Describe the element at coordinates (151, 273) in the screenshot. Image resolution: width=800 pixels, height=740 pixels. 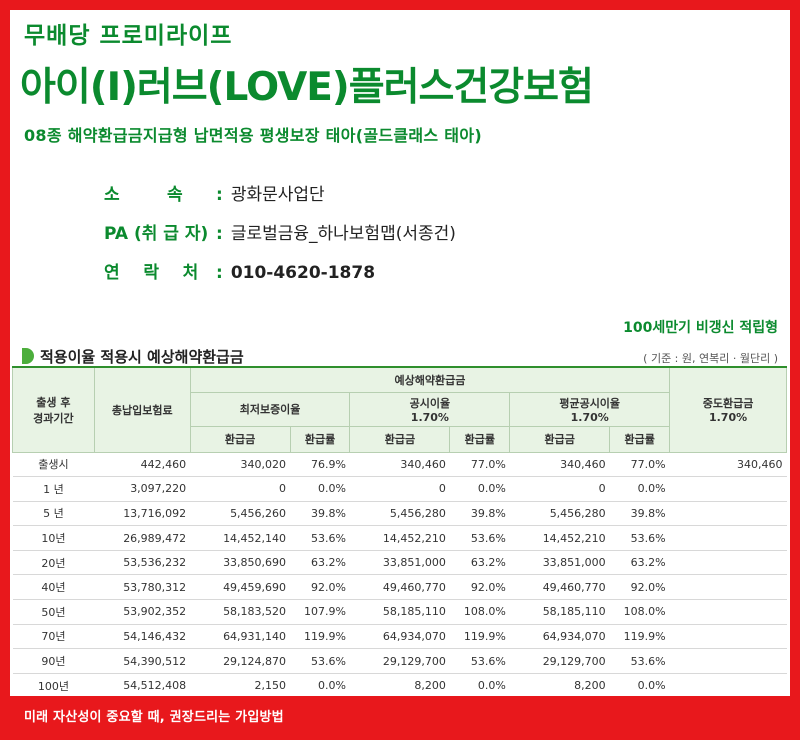
I see `info-label: 연 락 처` at that location.